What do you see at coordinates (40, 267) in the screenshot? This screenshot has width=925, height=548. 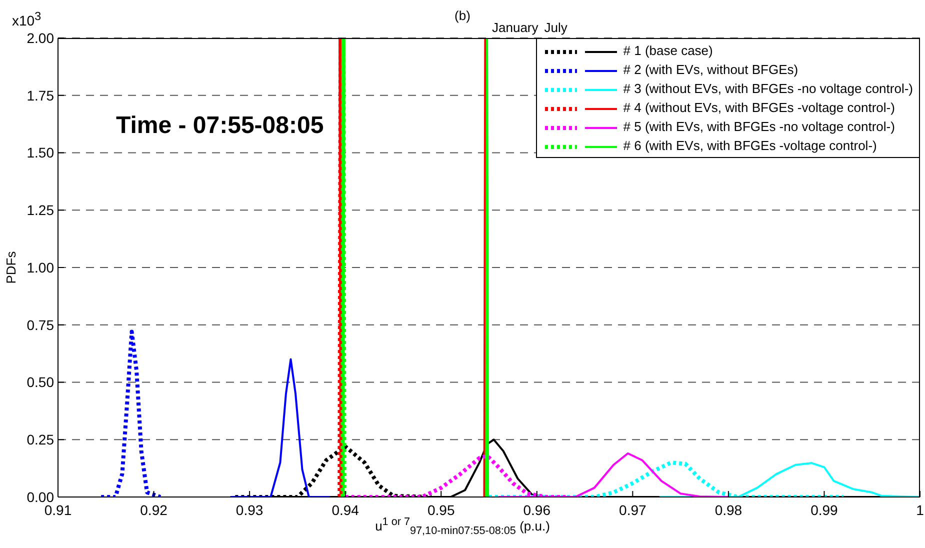 I see `y-tick-label: 1.00` at bounding box center [40, 267].